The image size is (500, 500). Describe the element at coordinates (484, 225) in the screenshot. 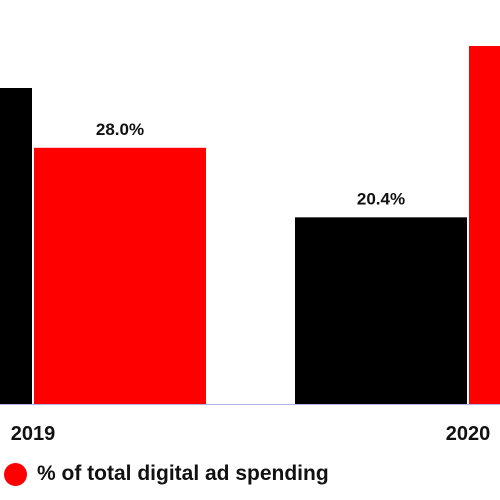

I see `bar-2020-red` at that location.